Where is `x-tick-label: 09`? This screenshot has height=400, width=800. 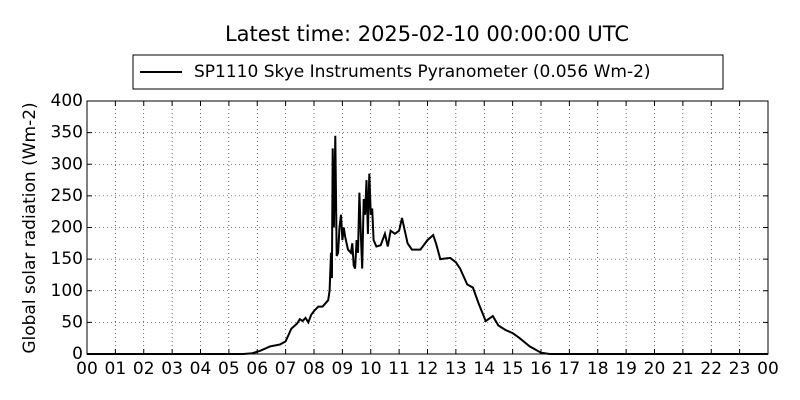 x-tick-label: 09 is located at coordinates (343, 369).